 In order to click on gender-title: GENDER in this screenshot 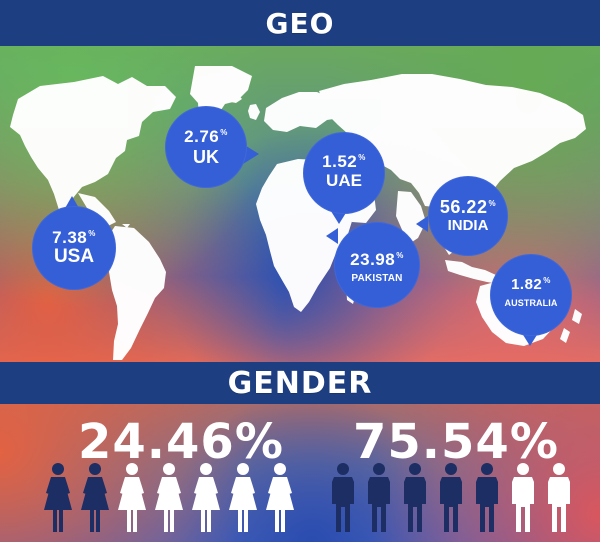, I will do `click(300, 383)`.